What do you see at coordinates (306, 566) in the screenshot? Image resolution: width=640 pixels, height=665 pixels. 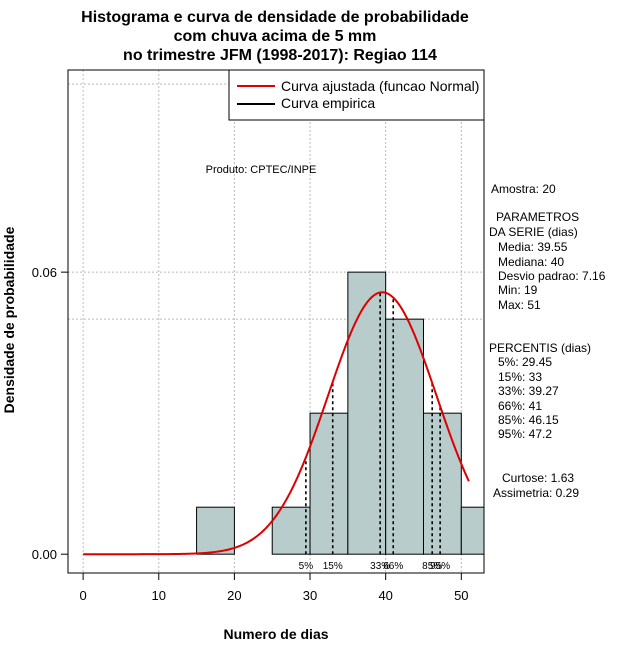 I see `percentile-label: 5%` at bounding box center [306, 566].